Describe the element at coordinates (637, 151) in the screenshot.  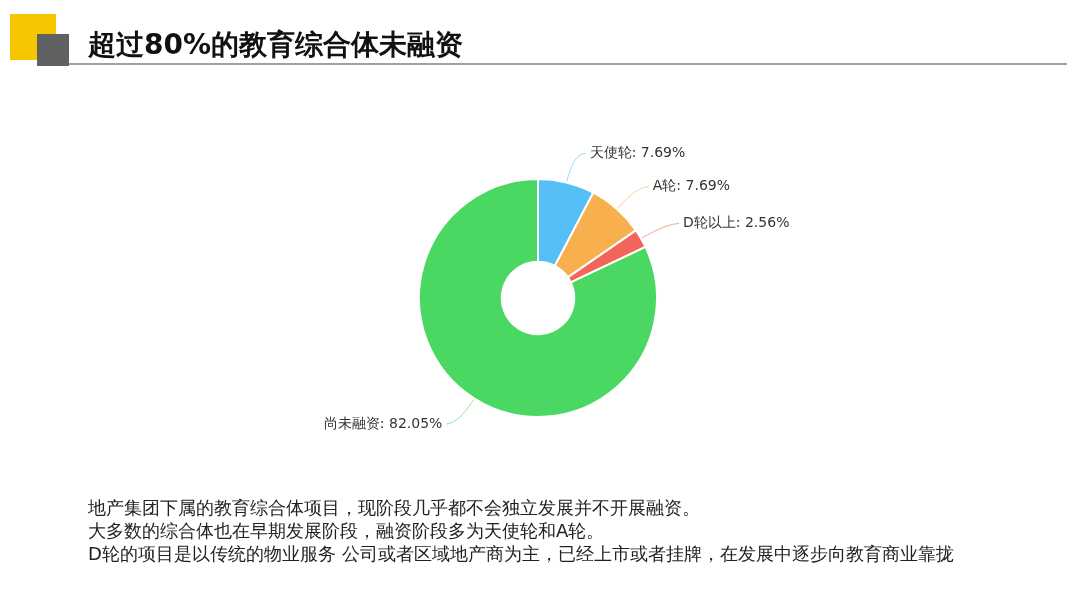
I see `slice-label: 天使轮: 7.69%` at that location.